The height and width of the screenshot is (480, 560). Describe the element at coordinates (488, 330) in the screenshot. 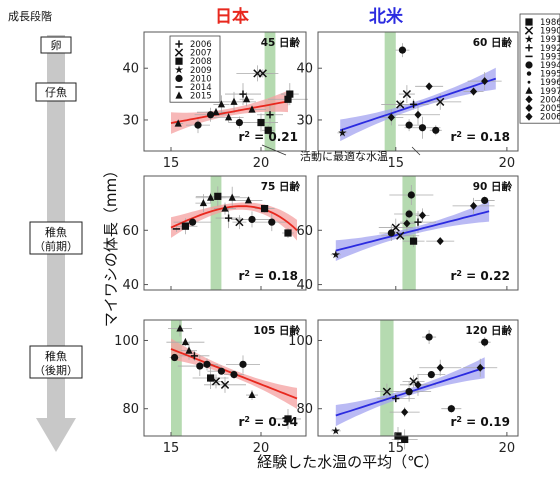

I see `age-label: 120 日齢` at that location.